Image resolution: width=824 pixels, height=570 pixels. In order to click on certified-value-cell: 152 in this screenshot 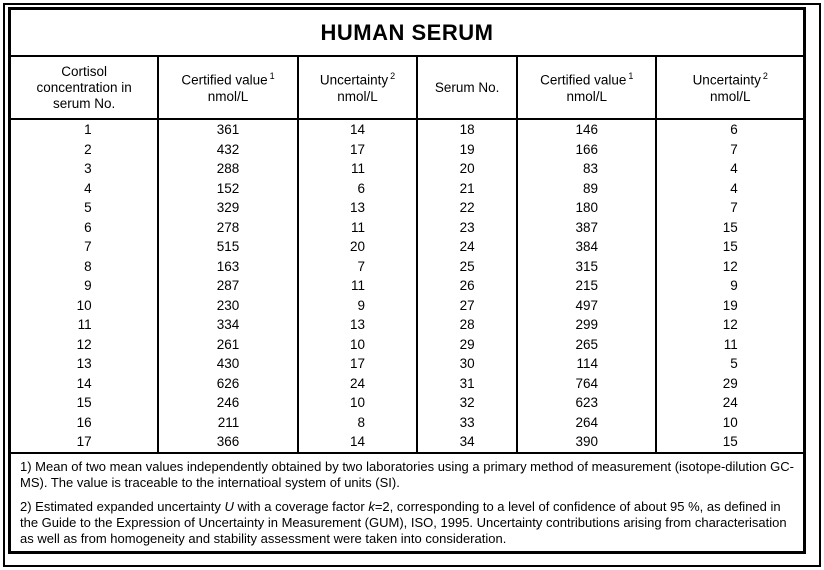, I will do `click(227, 188)`.